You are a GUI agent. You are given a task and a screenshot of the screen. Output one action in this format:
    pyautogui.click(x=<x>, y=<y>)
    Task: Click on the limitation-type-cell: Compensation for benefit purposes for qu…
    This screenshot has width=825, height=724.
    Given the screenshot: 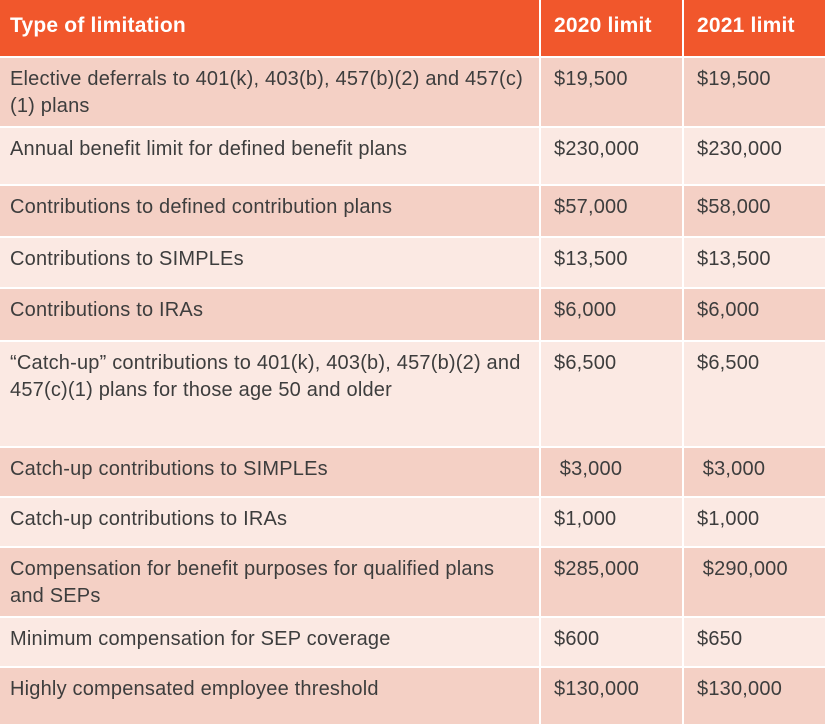 What is the action you would take?
    pyautogui.click(x=270, y=582)
    